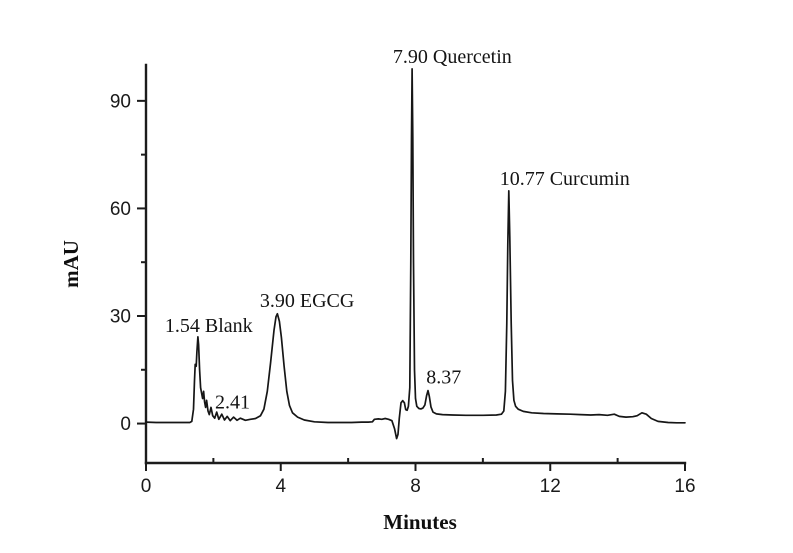 This screenshot has height=553, width=793. I want to click on peak-label: 3.90 EGCG, so click(307, 301).